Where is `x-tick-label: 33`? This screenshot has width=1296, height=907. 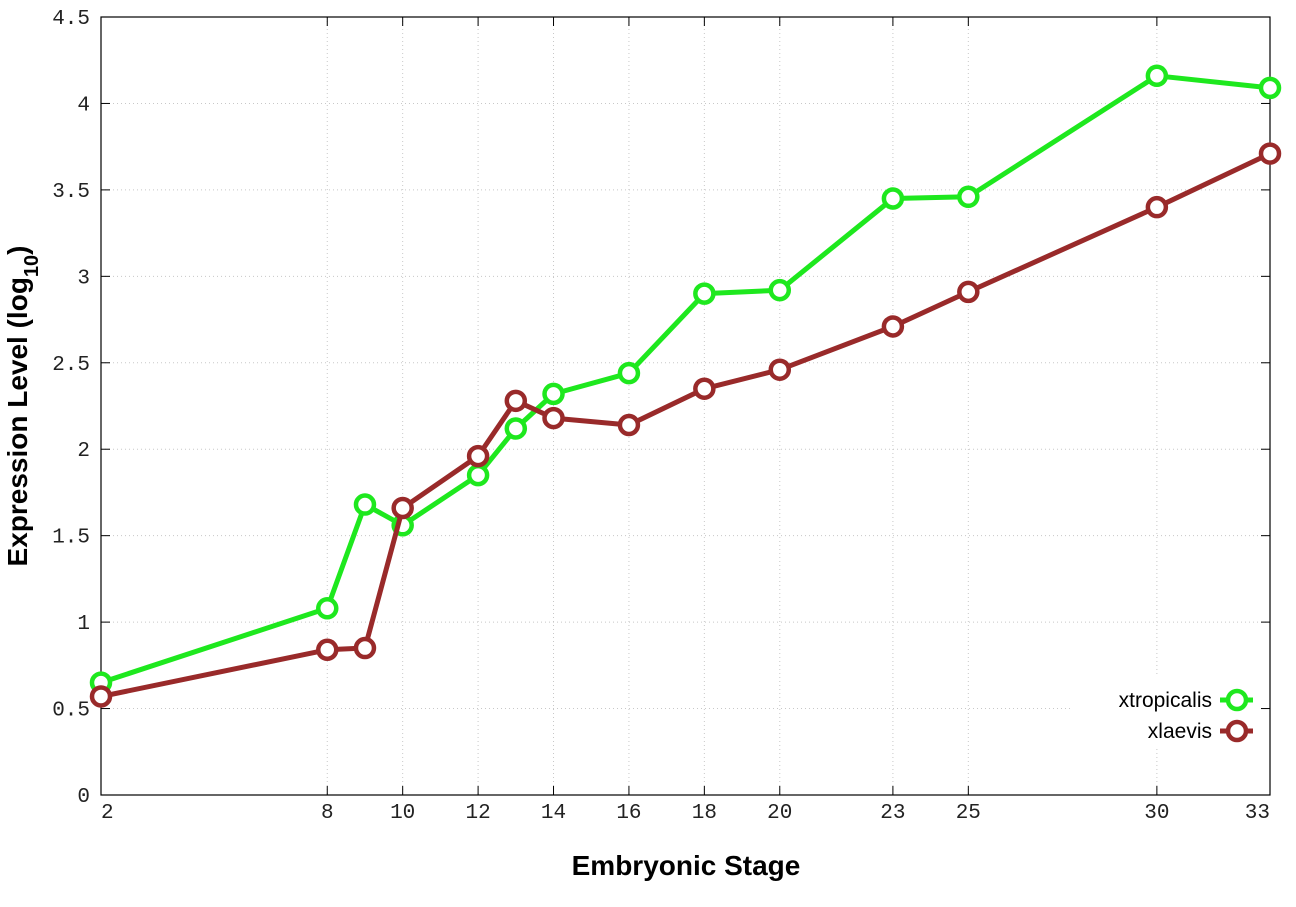
x-tick-label: 33 is located at coordinates (1257, 813).